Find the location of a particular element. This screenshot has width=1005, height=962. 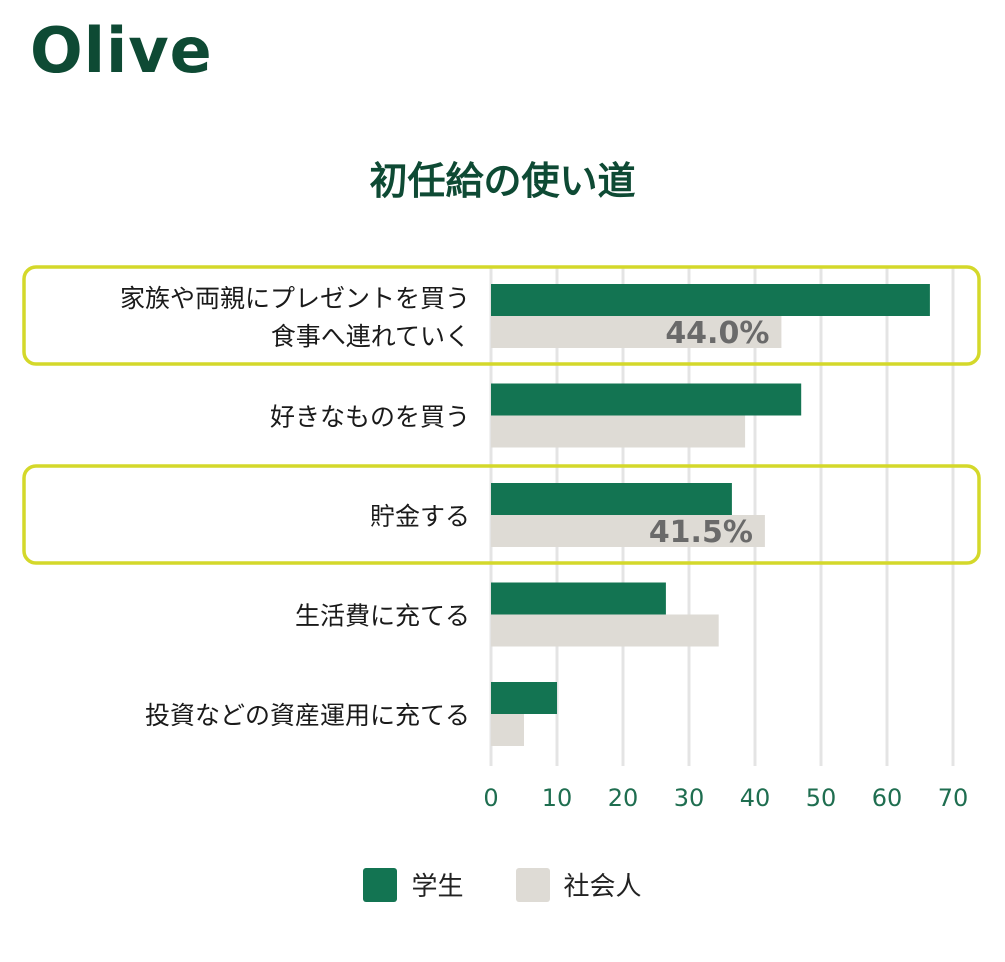

category-label: 家族や両親にプレゼントを買う is located at coordinates (295, 298).